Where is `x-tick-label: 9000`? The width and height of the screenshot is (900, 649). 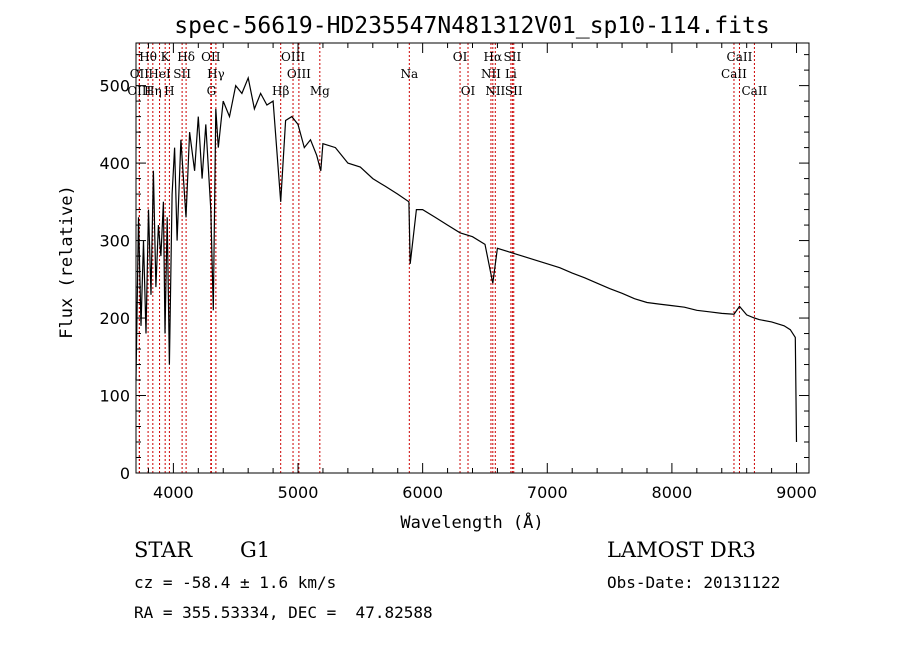
x-tick-label: 9000 is located at coordinates (796, 492).